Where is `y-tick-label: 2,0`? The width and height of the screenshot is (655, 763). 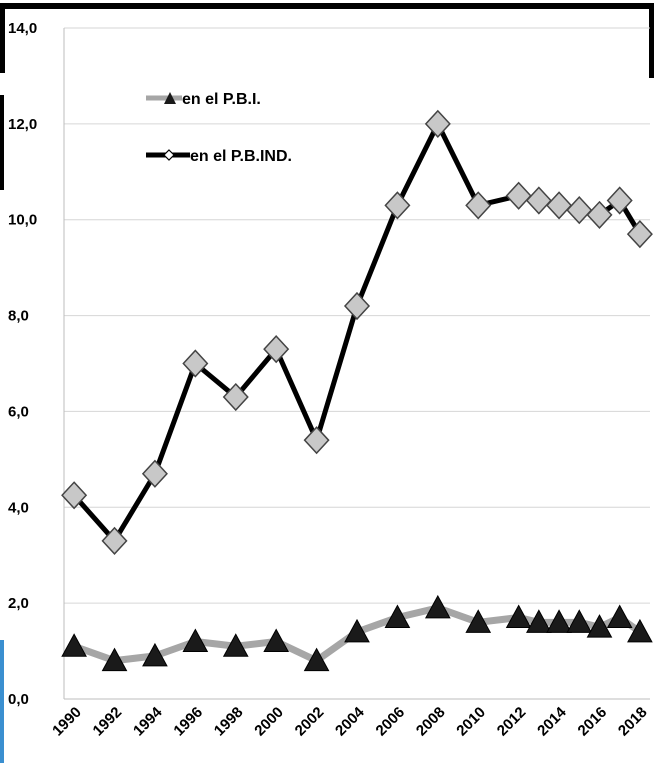
y-tick-label: 2,0 is located at coordinates (18, 603).